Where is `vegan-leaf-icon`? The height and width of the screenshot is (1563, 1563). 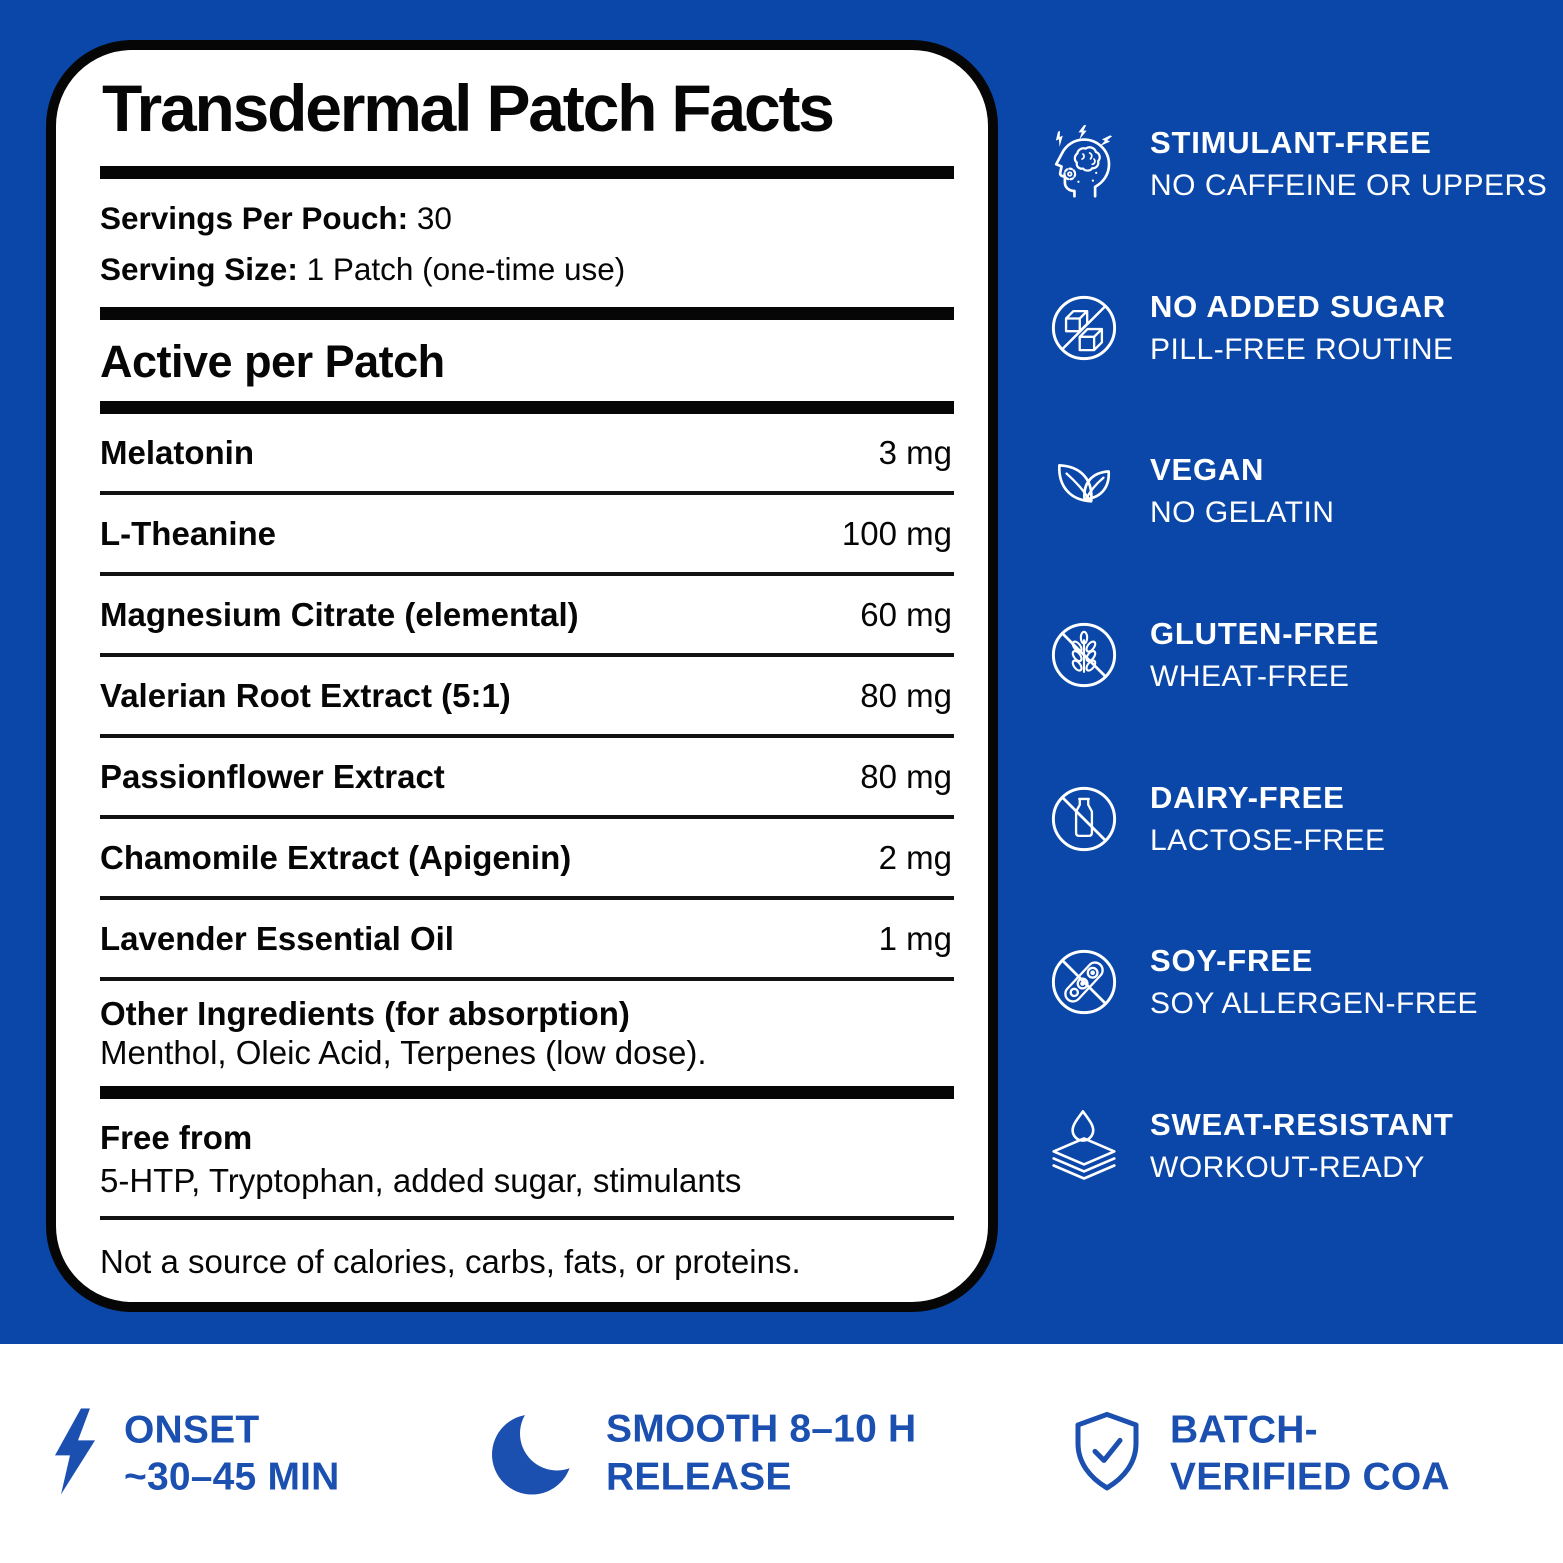
vegan-leaf-icon is located at coordinates (1084, 491).